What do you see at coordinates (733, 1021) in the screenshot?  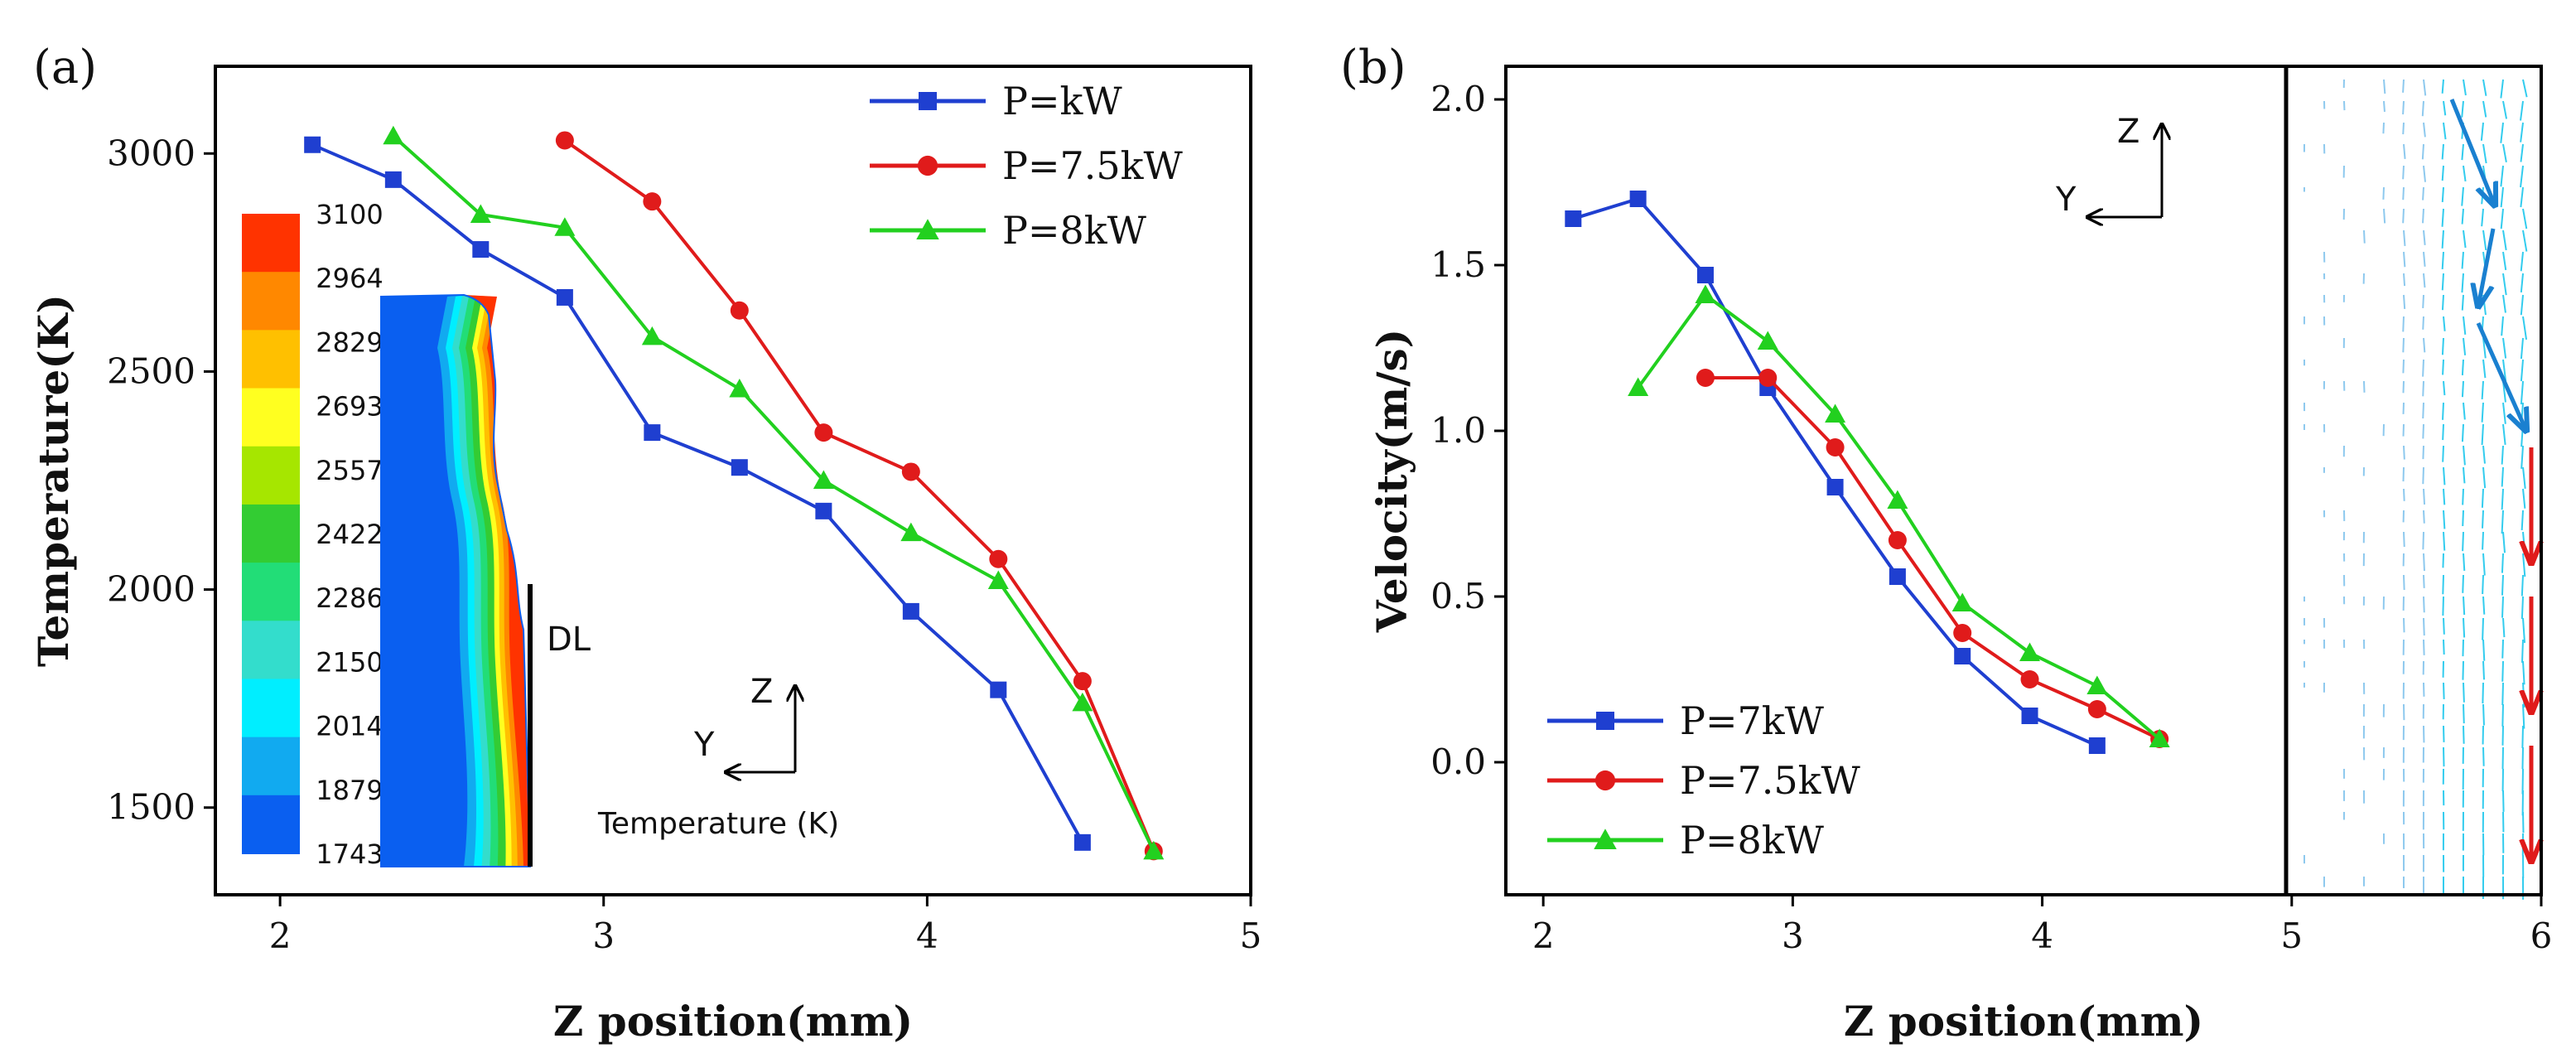 I see `x-axis-title-a: Z position(mm)` at bounding box center [733, 1021].